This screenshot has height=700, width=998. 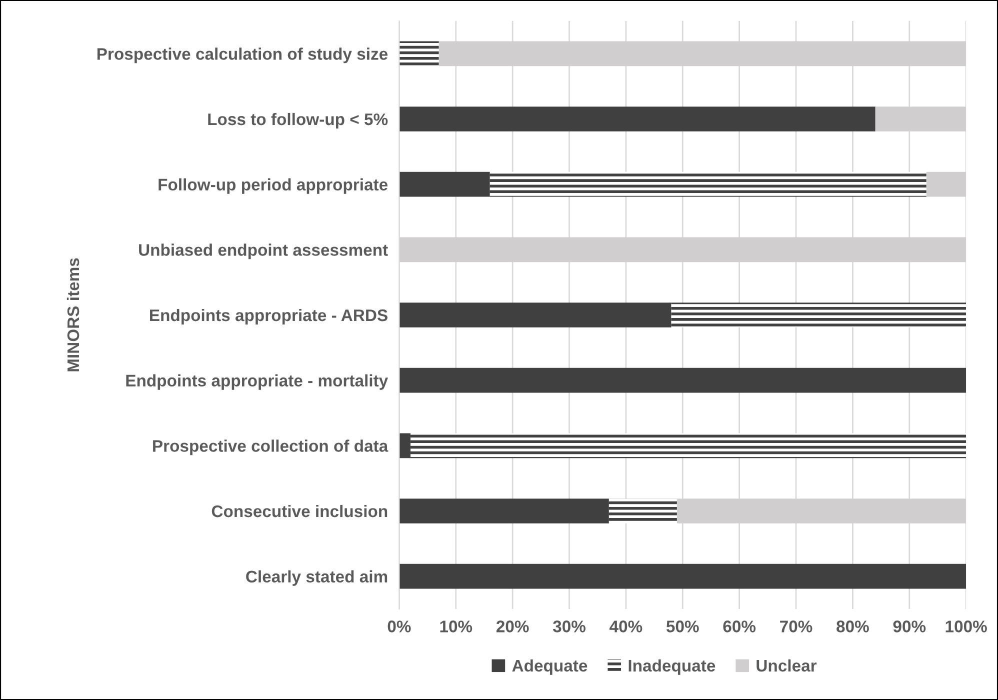 What do you see at coordinates (682, 626) in the screenshot?
I see `x-tick-label: 50%` at bounding box center [682, 626].